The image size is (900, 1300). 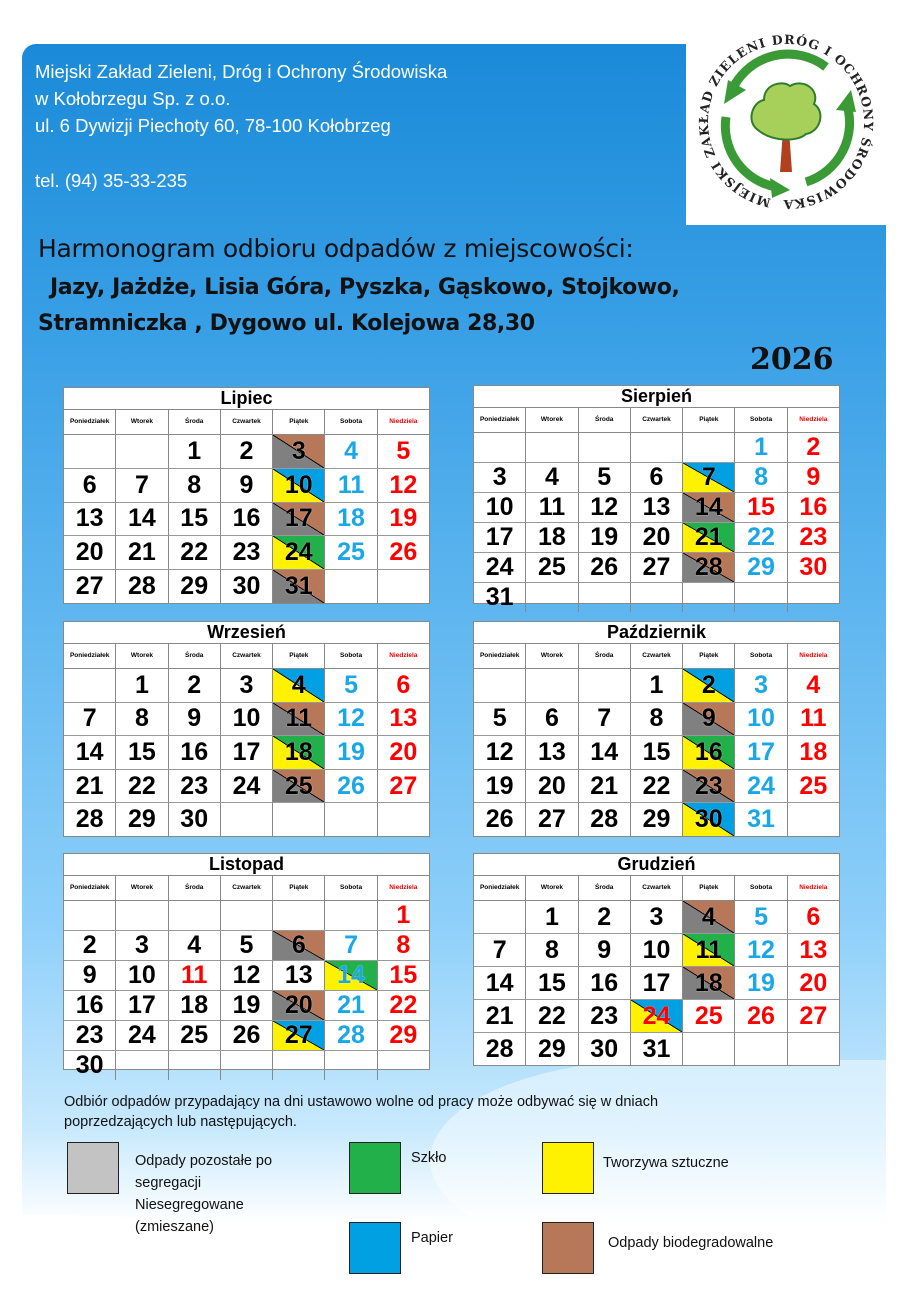 What do you see at coordinates (351, 975) in the screenshot?
I see `collection-day-cell: 14` at bounding box center [351, 975].